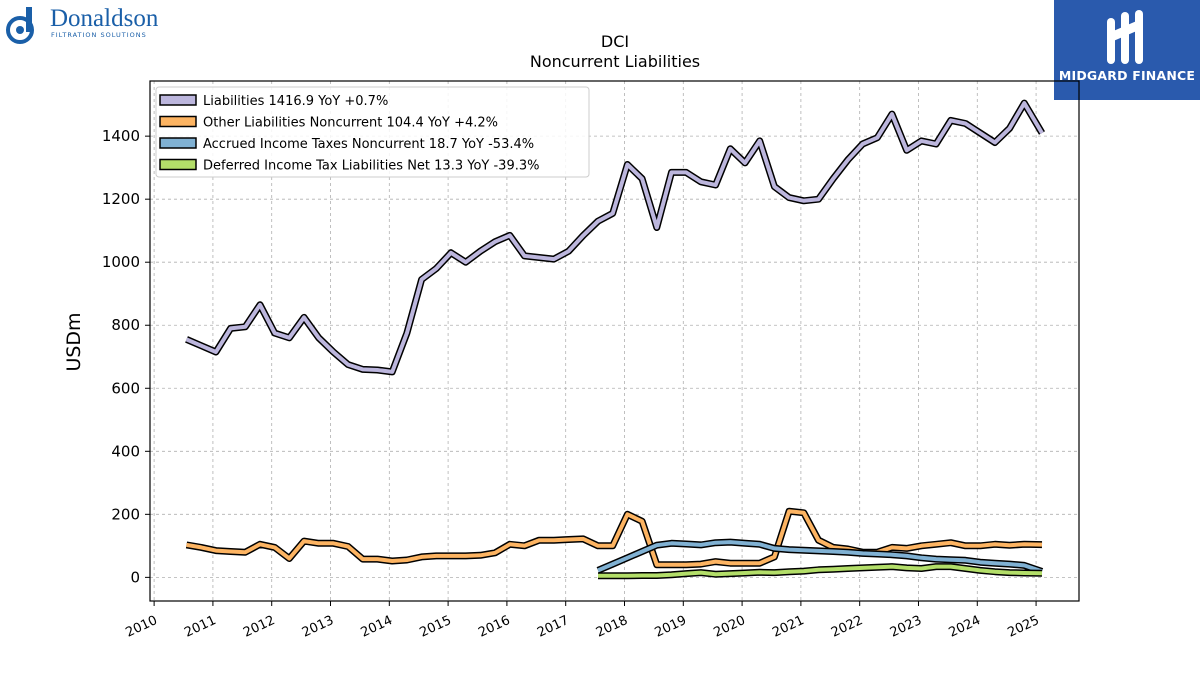  Describe the element at coordinates (494, 627) in the screenshot. I see `x-tick-label: 2016` at that location.